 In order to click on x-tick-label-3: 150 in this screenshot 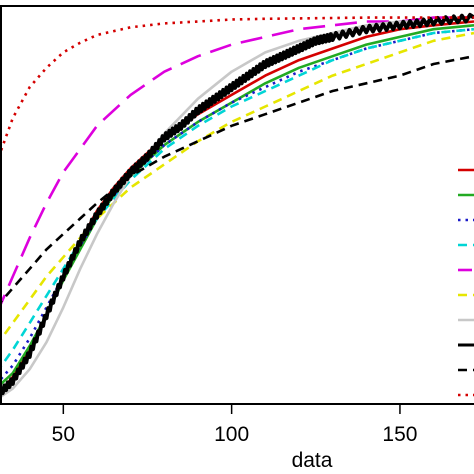, I will do `click(399, 434)`.